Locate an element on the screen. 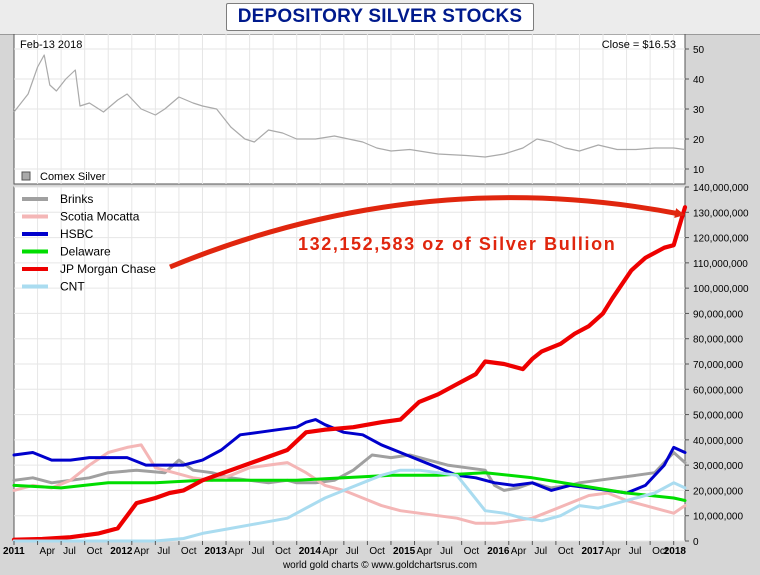 This screenshot has width=760, height=575. legend-label-delaware: Delaware is located at coordinates (85, 252).